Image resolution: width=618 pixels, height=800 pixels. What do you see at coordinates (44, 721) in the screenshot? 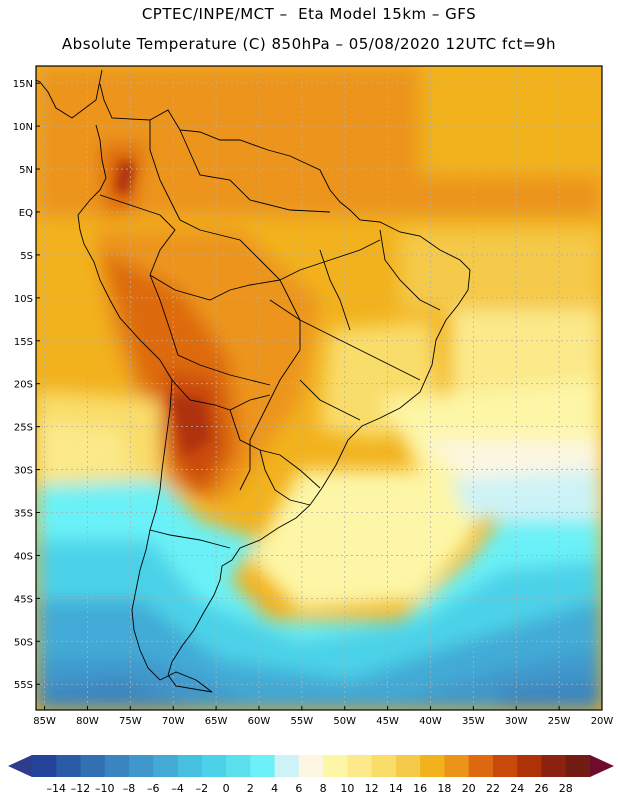
I see `lon-tick-label: 85W` at bounding box center [44, 721].